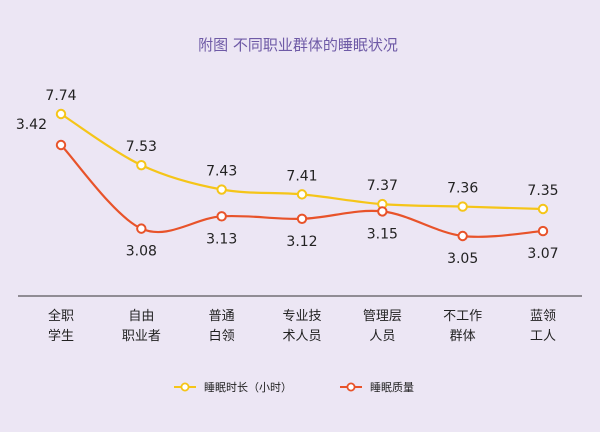  Describe the element at coordinates (141, 252) in the screenshot. I see `series-2-label: 3.08` at that location.